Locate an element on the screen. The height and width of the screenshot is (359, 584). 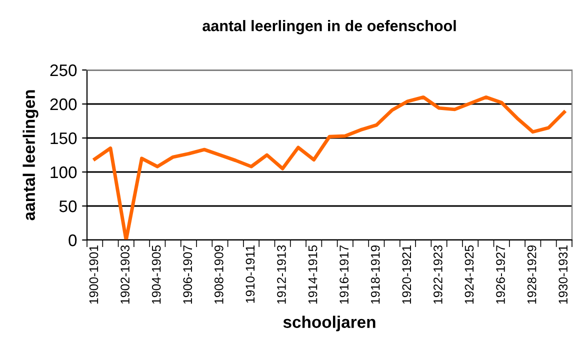
x-tick-label: 1914-1915 is located at coordinates (313, 274).